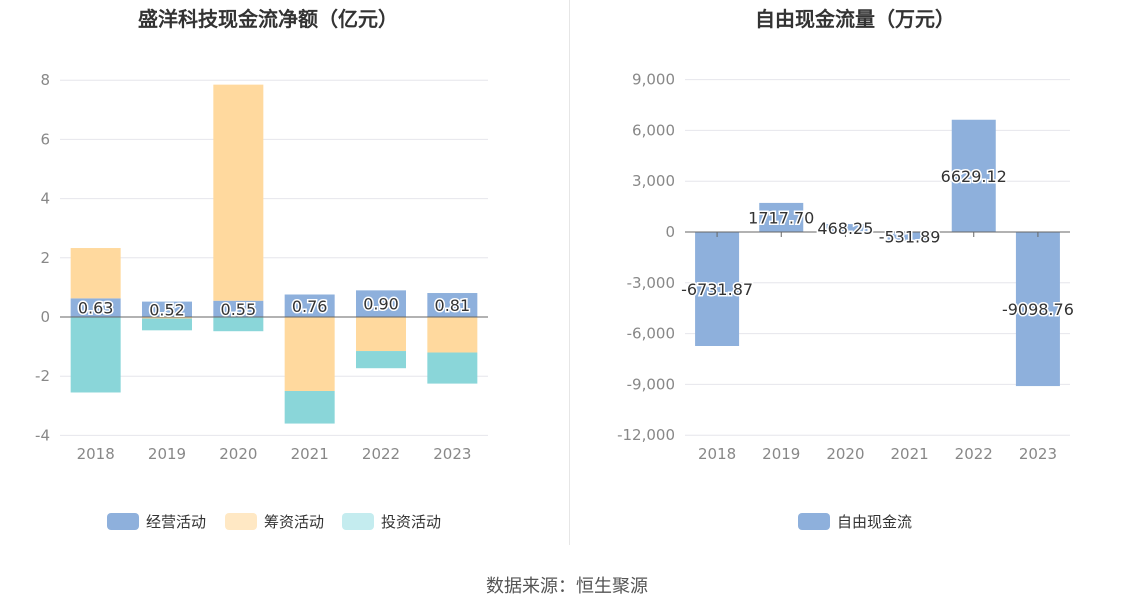  What do you see at coordinates (651, 384) in the screenshot?
I see `y-tick-label: -9,000` at bounding box center [651, 384].